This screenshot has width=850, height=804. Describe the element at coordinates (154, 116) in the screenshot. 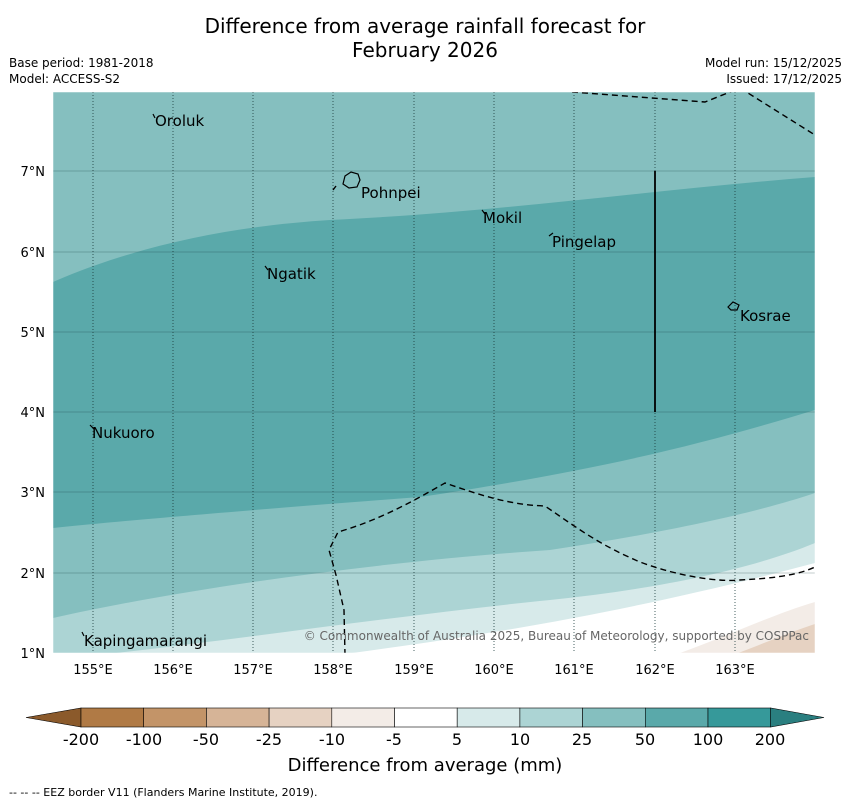

I see `oroluk-mark` at that location.